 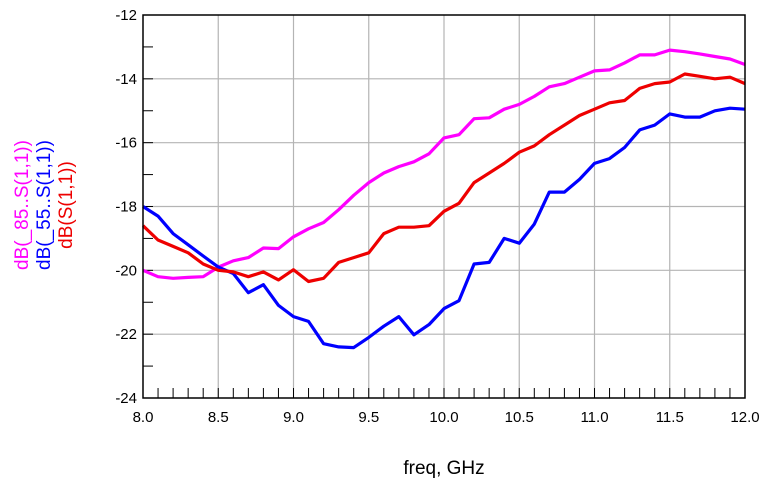 What do you see at coordinates (126, 270) in the screenshot?
I see `y-tick-label: -20` at bounding box center [126, 270].